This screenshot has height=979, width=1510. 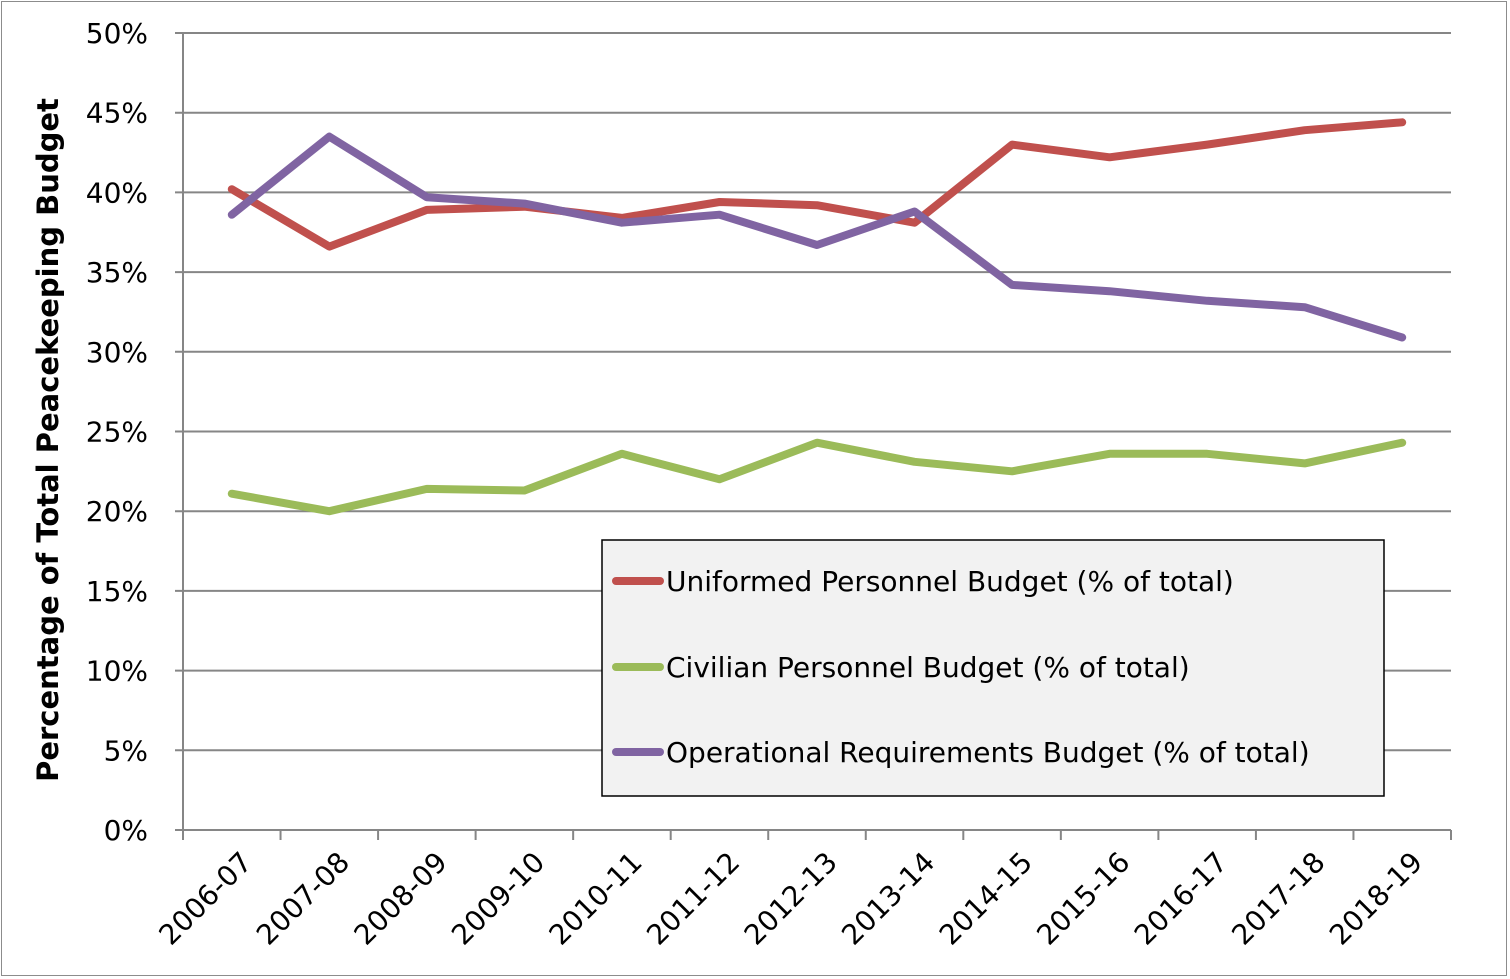 I want to click on y-tick-label: 35%, so click(x=117, y=272).